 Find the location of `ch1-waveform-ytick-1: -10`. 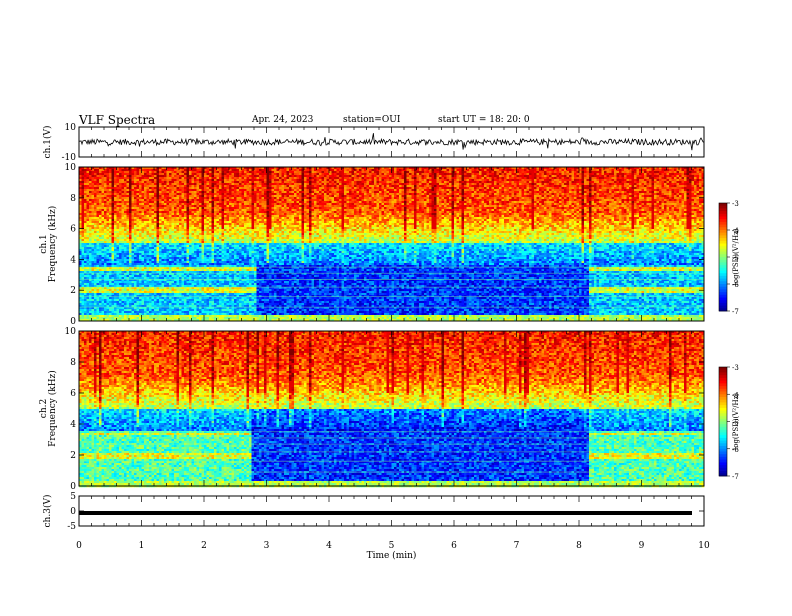

ch1-waveform-ytick-1: -10 is located at coordinates (69, 158).